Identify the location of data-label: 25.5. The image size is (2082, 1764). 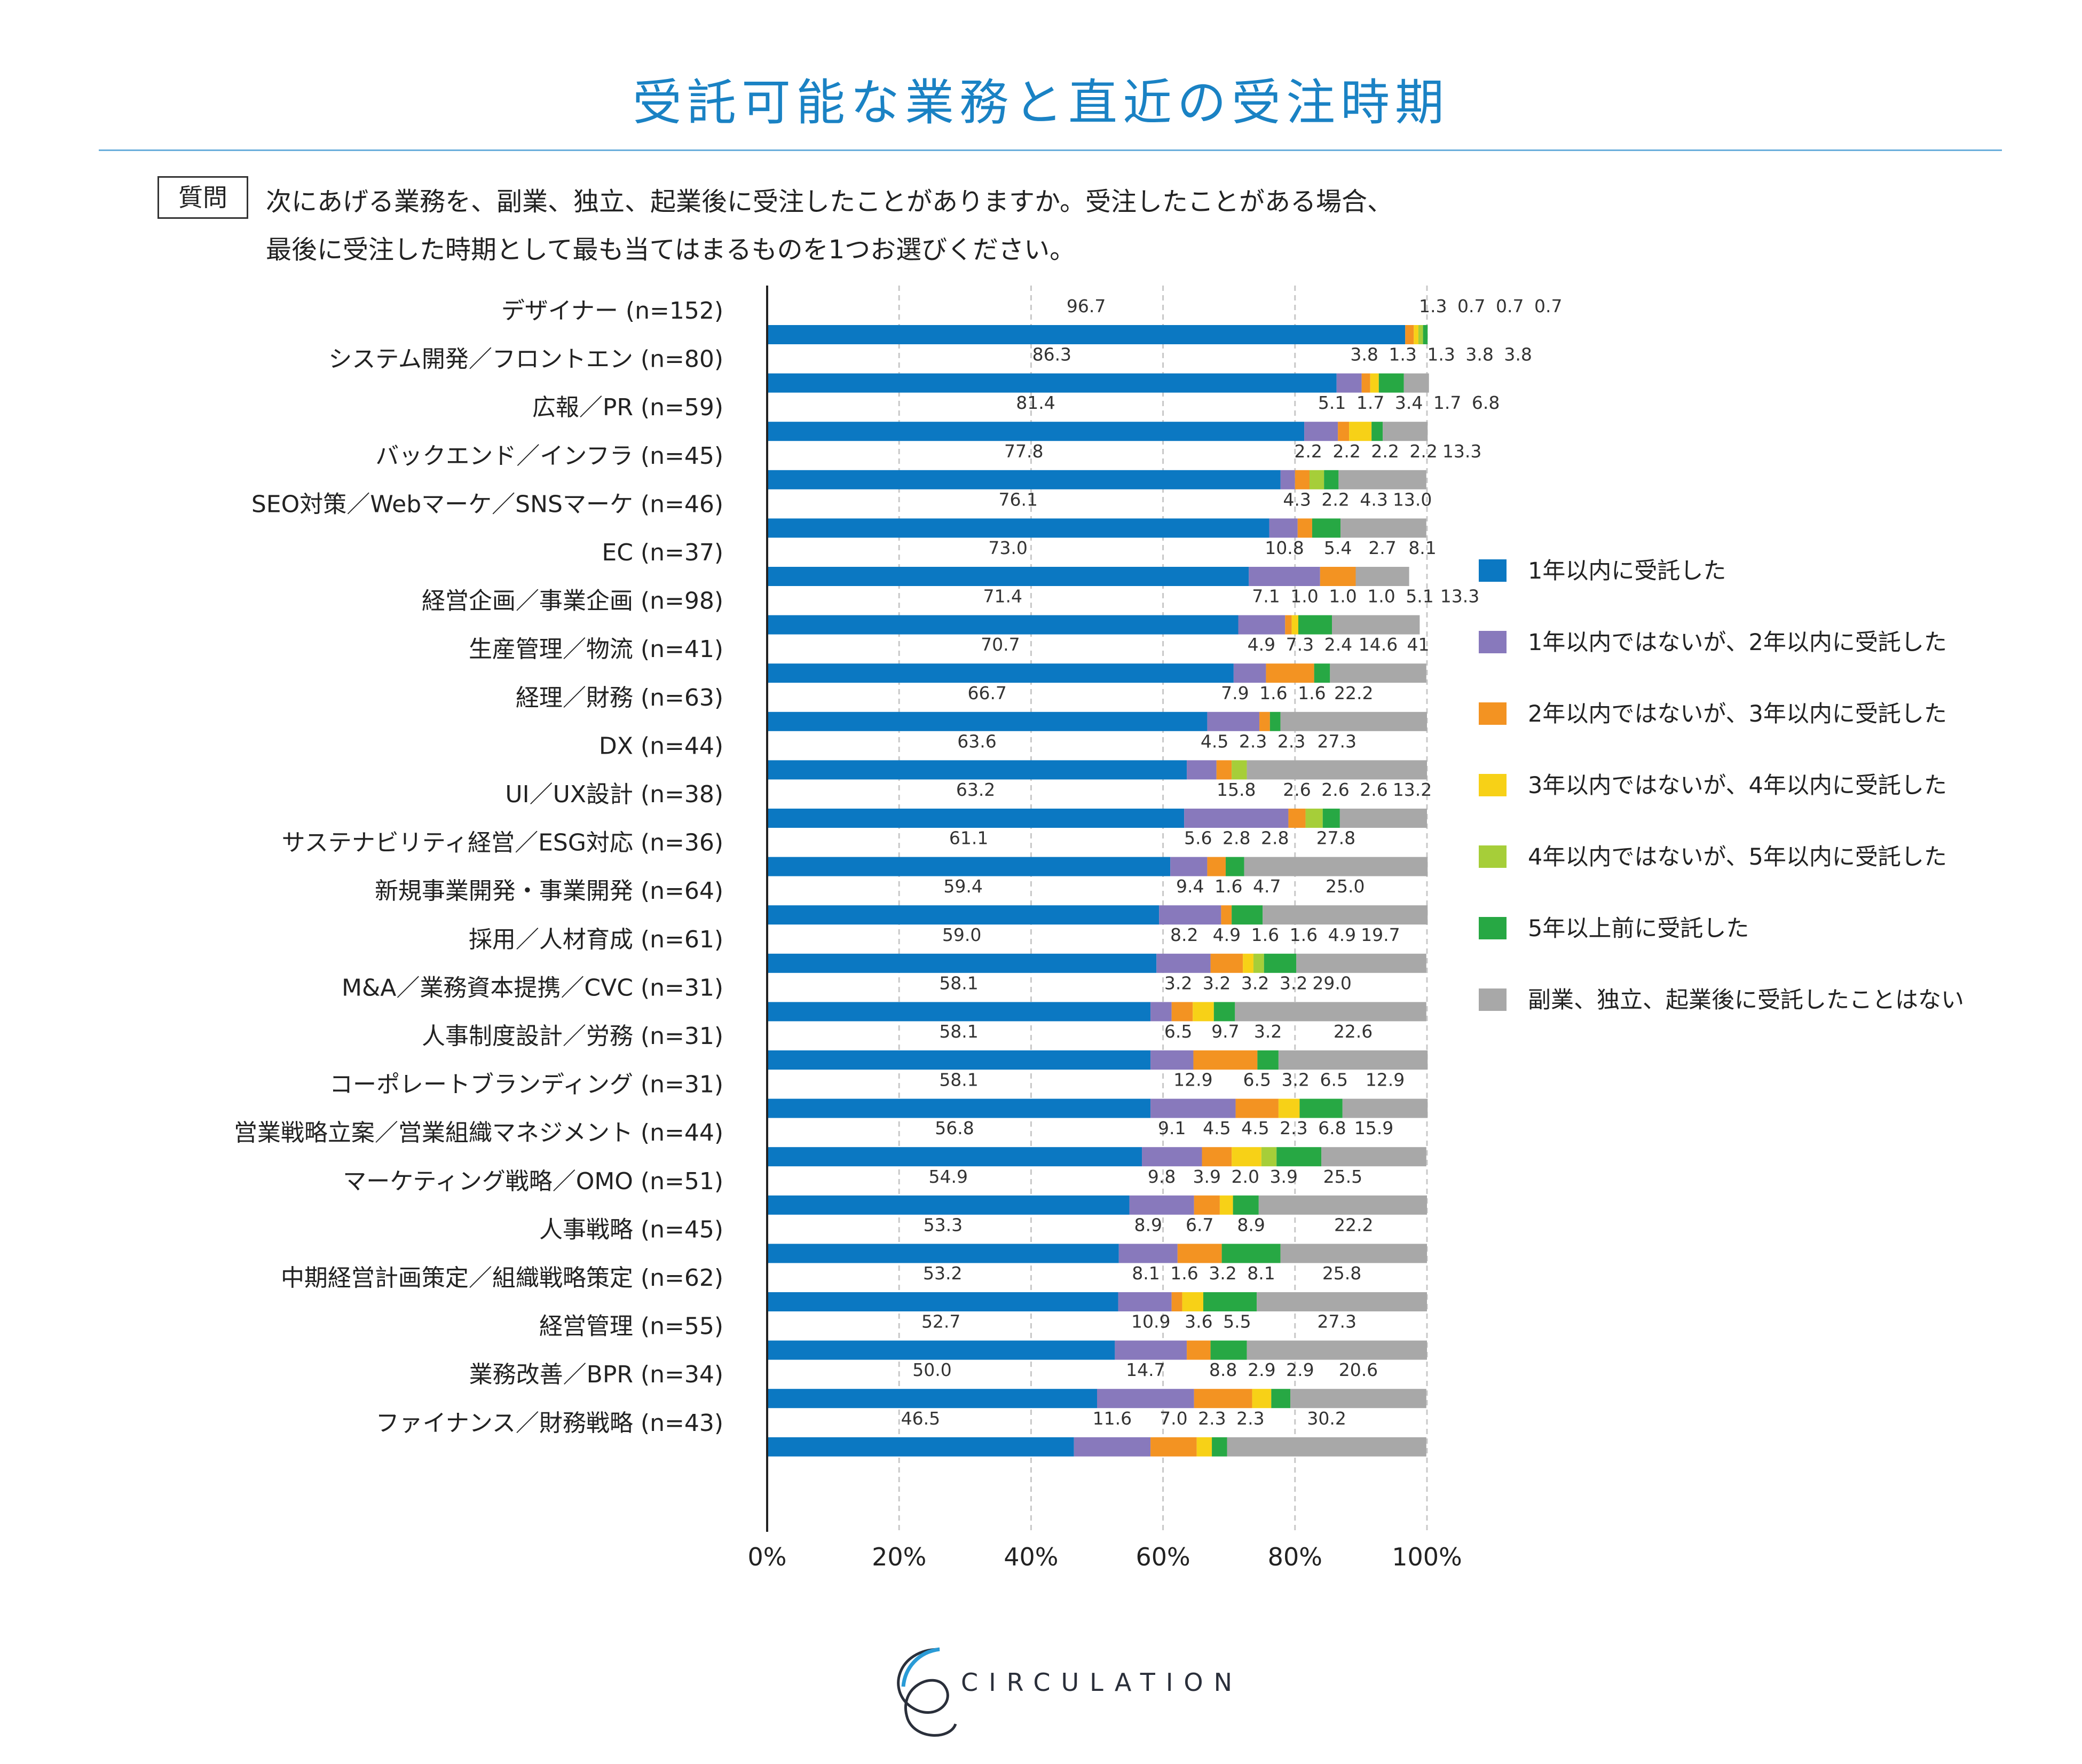
(1342, 1176).